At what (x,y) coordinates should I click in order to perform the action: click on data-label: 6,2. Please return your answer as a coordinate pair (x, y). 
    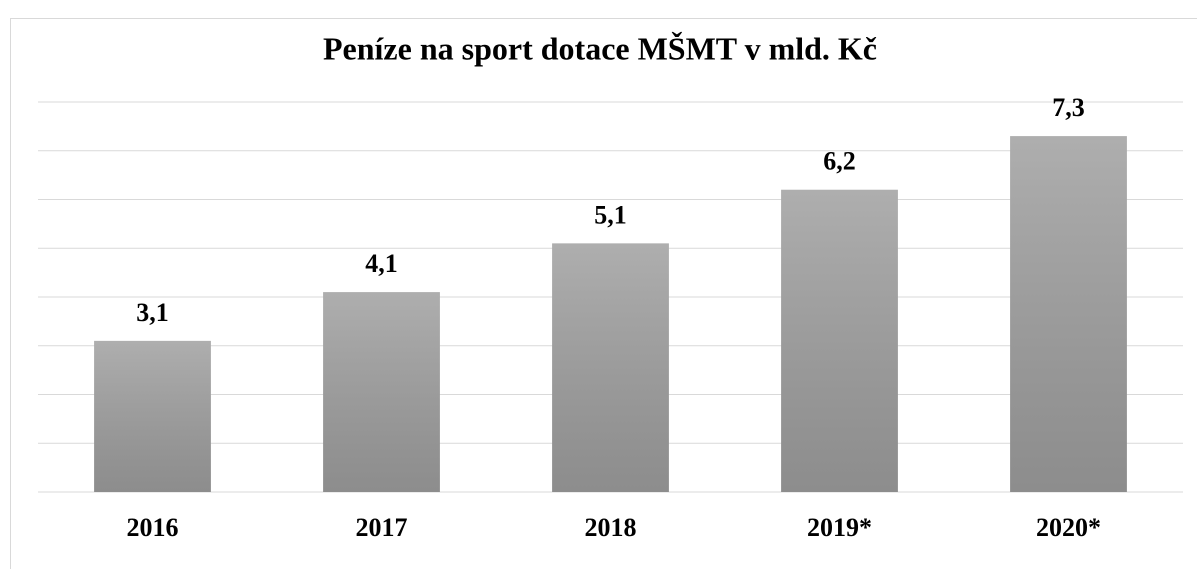
    Looking at the image, I should click on (839, 161).